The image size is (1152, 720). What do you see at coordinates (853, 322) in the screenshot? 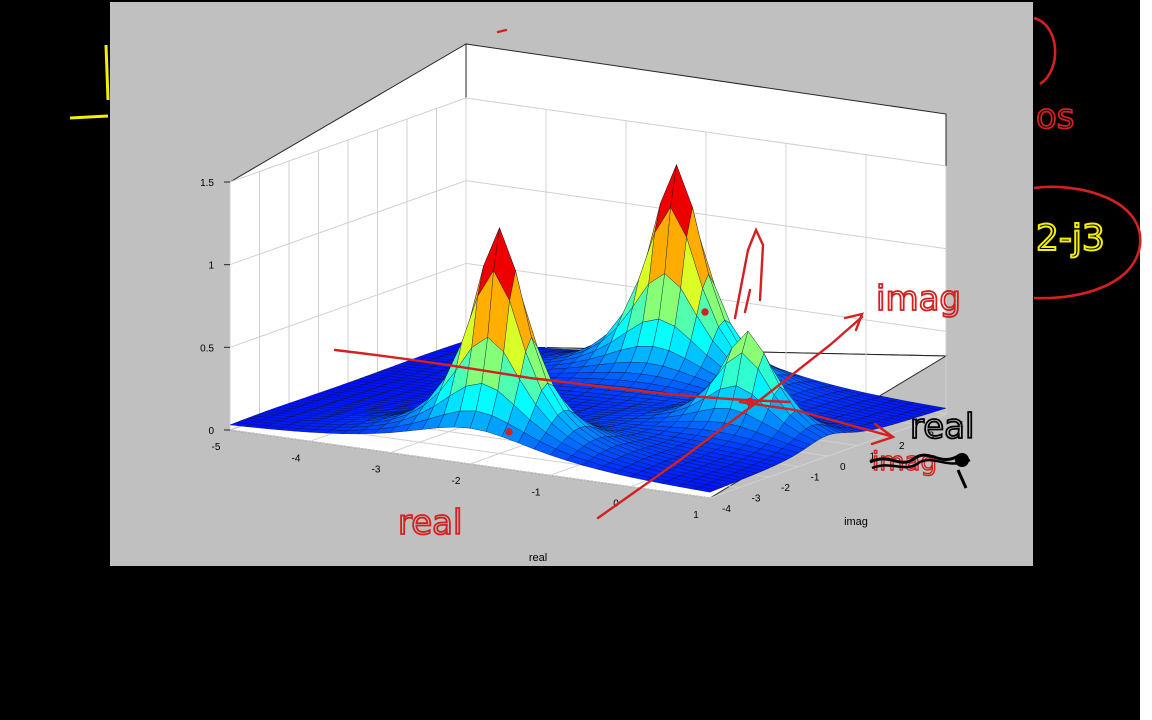
I see `red-imag-arrow-head` at bounding box center [853, 322].